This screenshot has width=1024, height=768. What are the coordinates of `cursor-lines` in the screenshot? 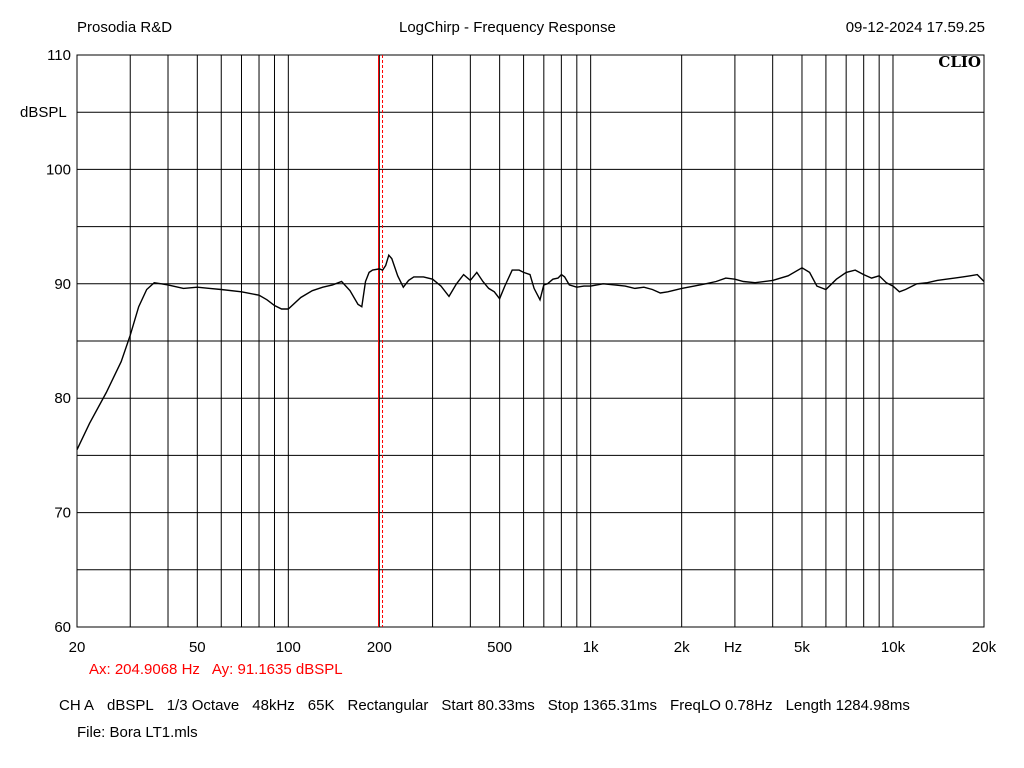 It's located at (381, 341).